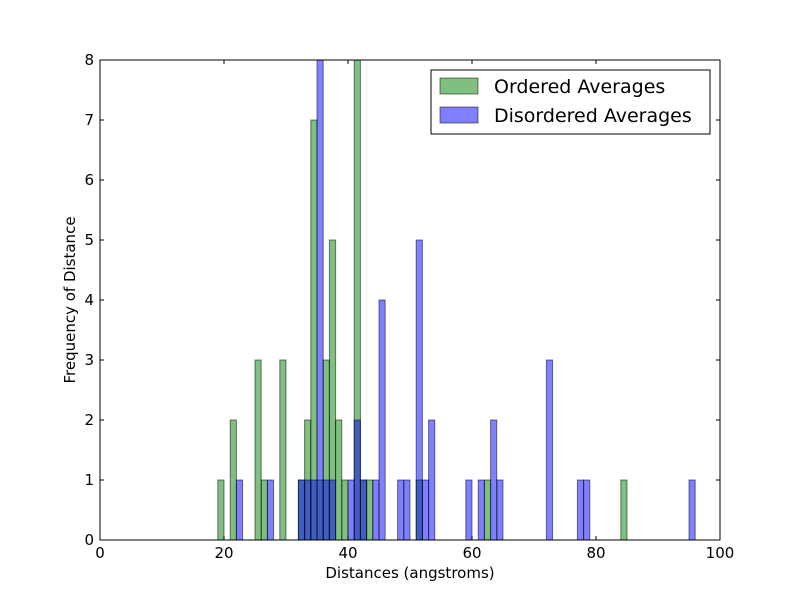 This screenshot has width=800, height=600. What do you see at coordinates (89, 60) in the screenshot?
I see `y-tick-label-8: 8` at bounding box center [89, 60].